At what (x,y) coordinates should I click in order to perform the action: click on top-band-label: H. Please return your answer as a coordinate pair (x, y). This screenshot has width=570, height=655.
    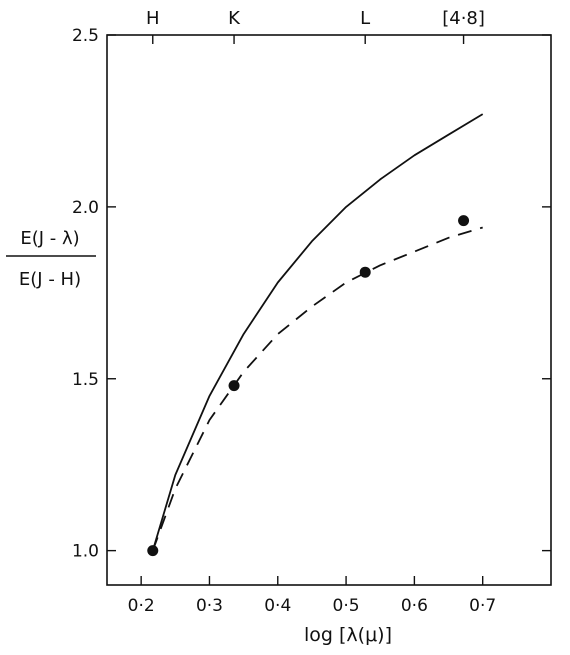
    Looking at the image, I should click on (153, 18).